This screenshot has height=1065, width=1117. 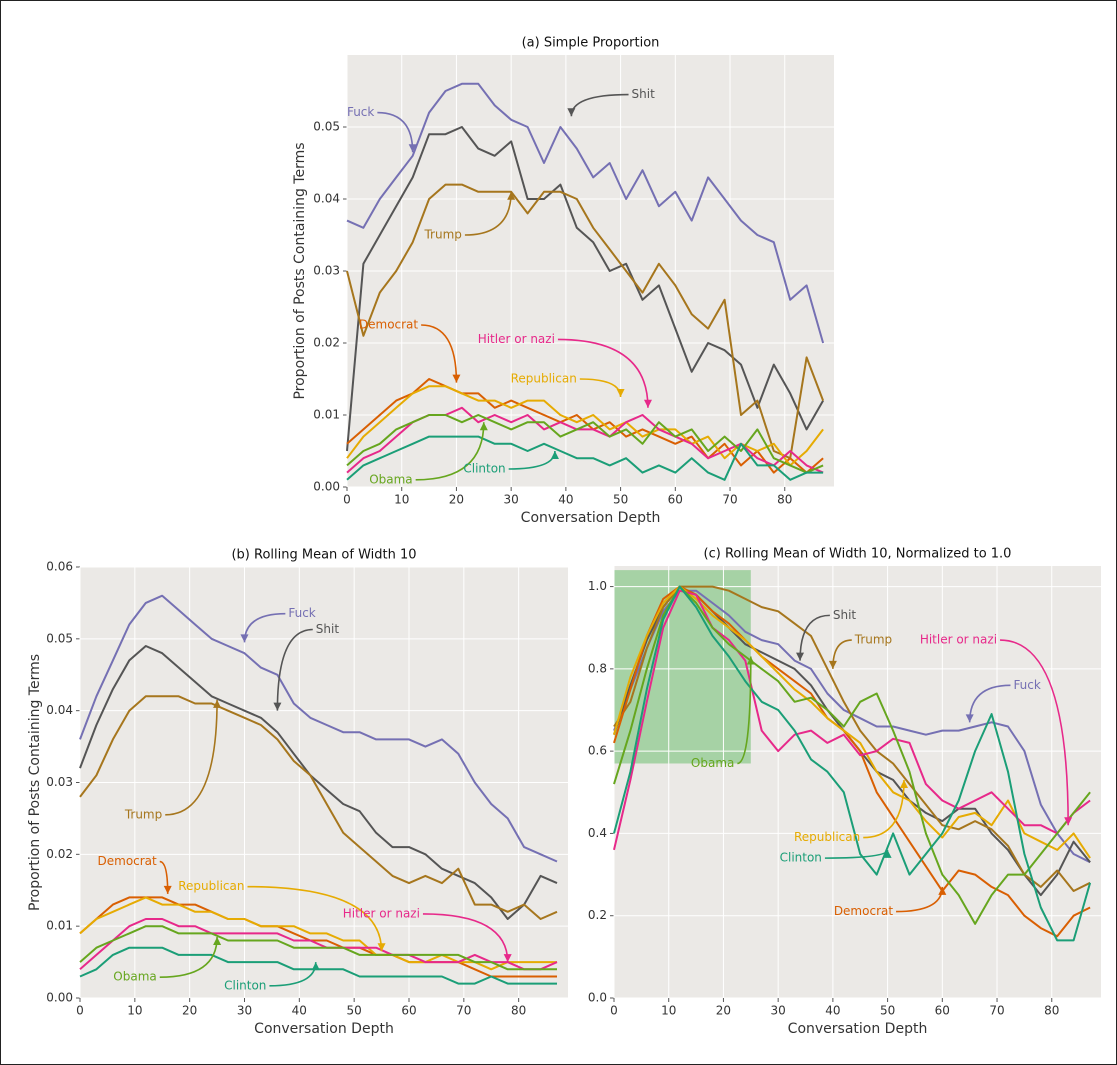 What do you see at coordinates (323, 555) in the screenshot?
I see `chart-title: (b) Rolling Mean of Width 10` at bounding box center [323, 555].